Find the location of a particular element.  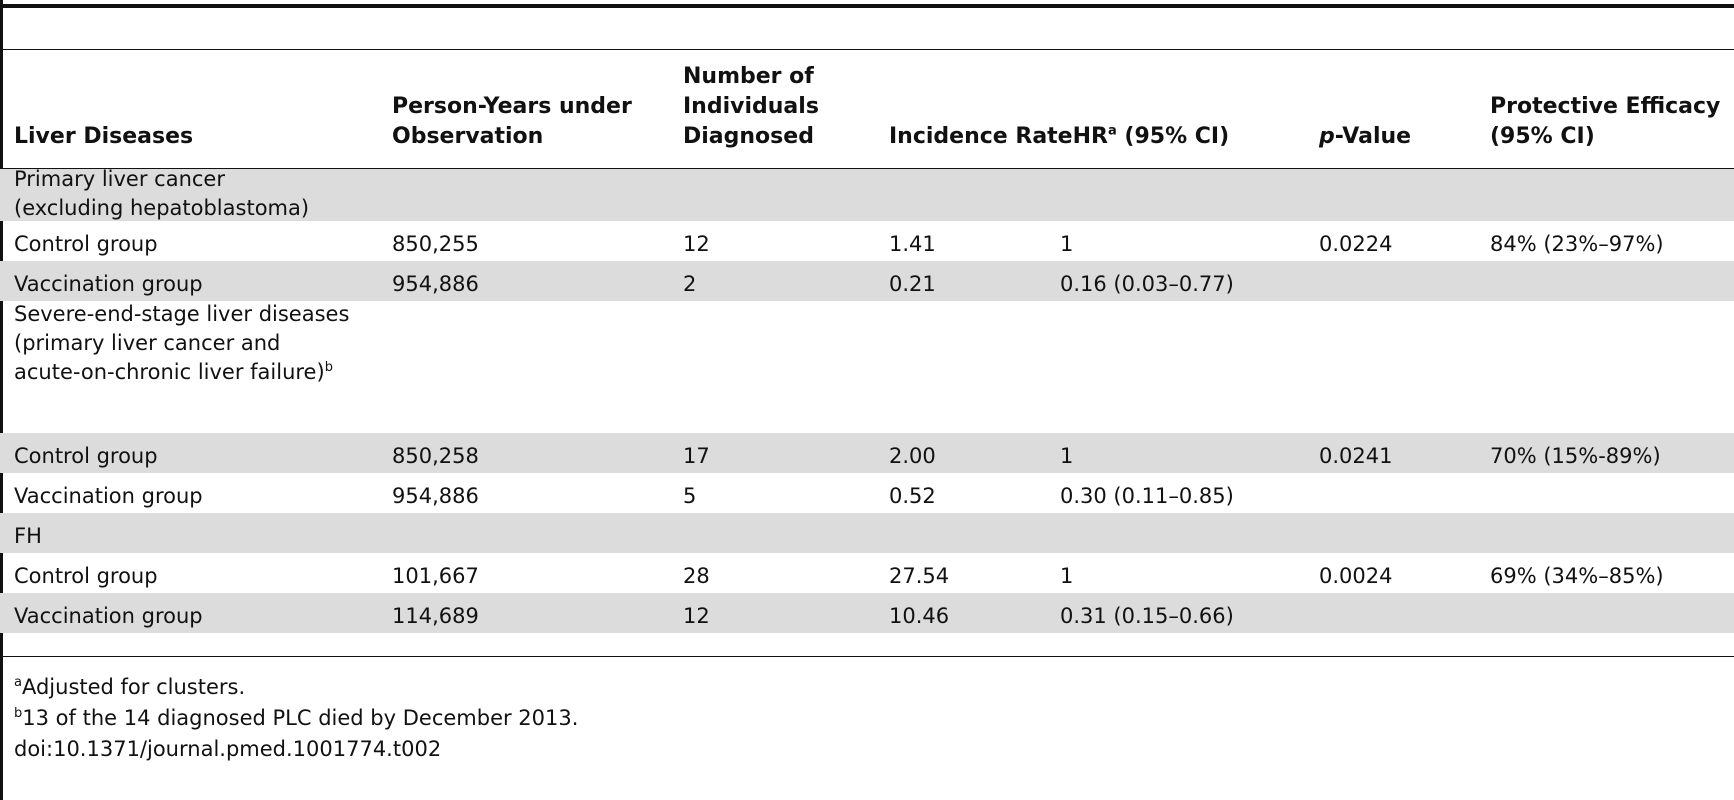

section-footnote-marker: b is located at coordinates (328, 367).